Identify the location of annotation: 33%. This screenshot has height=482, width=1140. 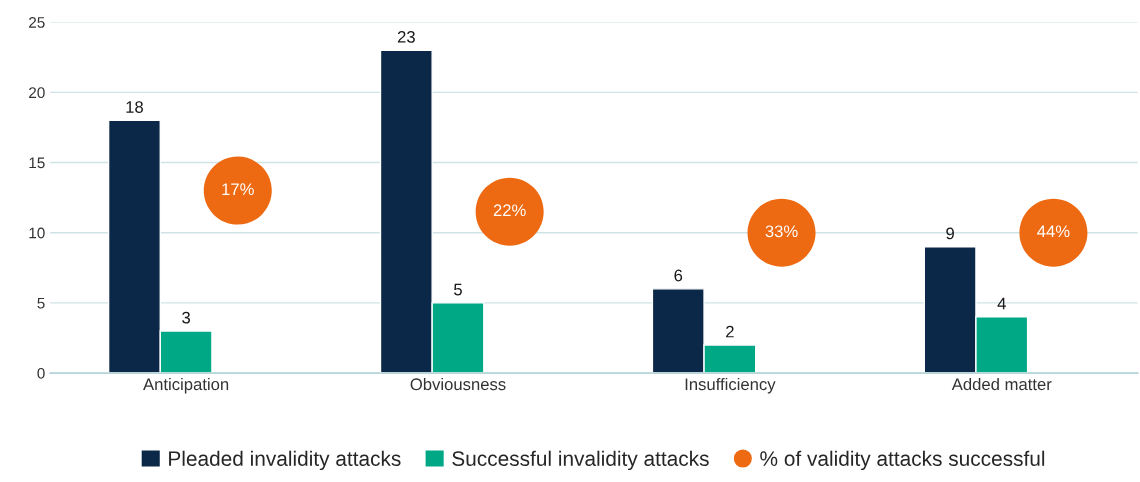
(781, 231).